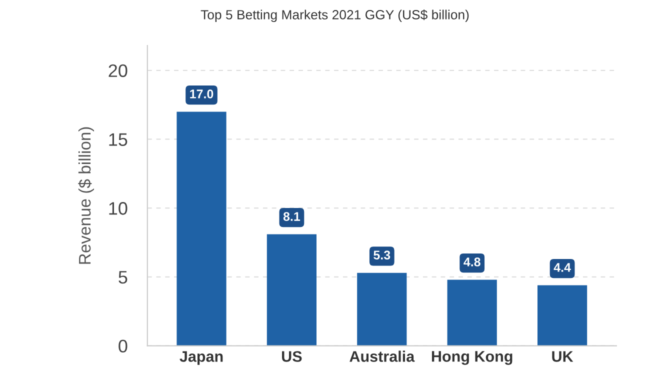 Image resolution: width=670 pixels, height=380 pixels. I want to click on y-tick-label: 20, so click(118, 71).